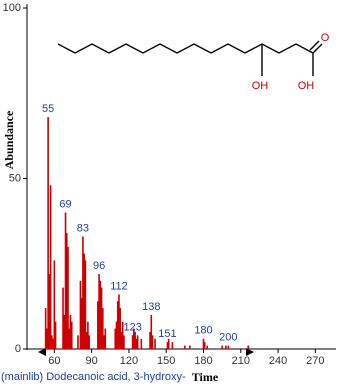 This screenshot has height=386, width=348. I want to click on x-tick-label: 210, so click(241, 361).